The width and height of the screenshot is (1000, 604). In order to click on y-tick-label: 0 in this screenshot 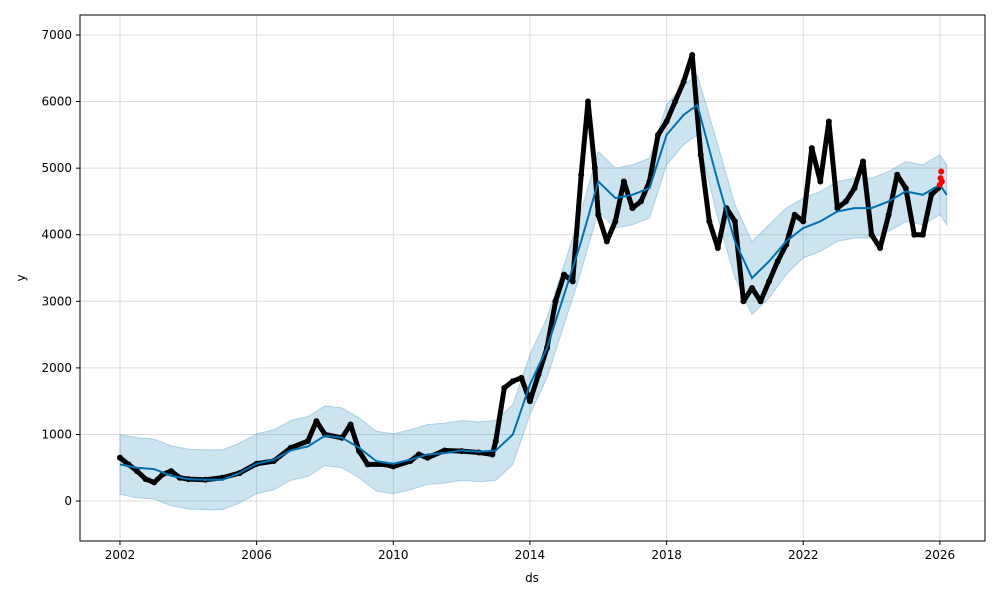, I will do `click(68, 501)`.